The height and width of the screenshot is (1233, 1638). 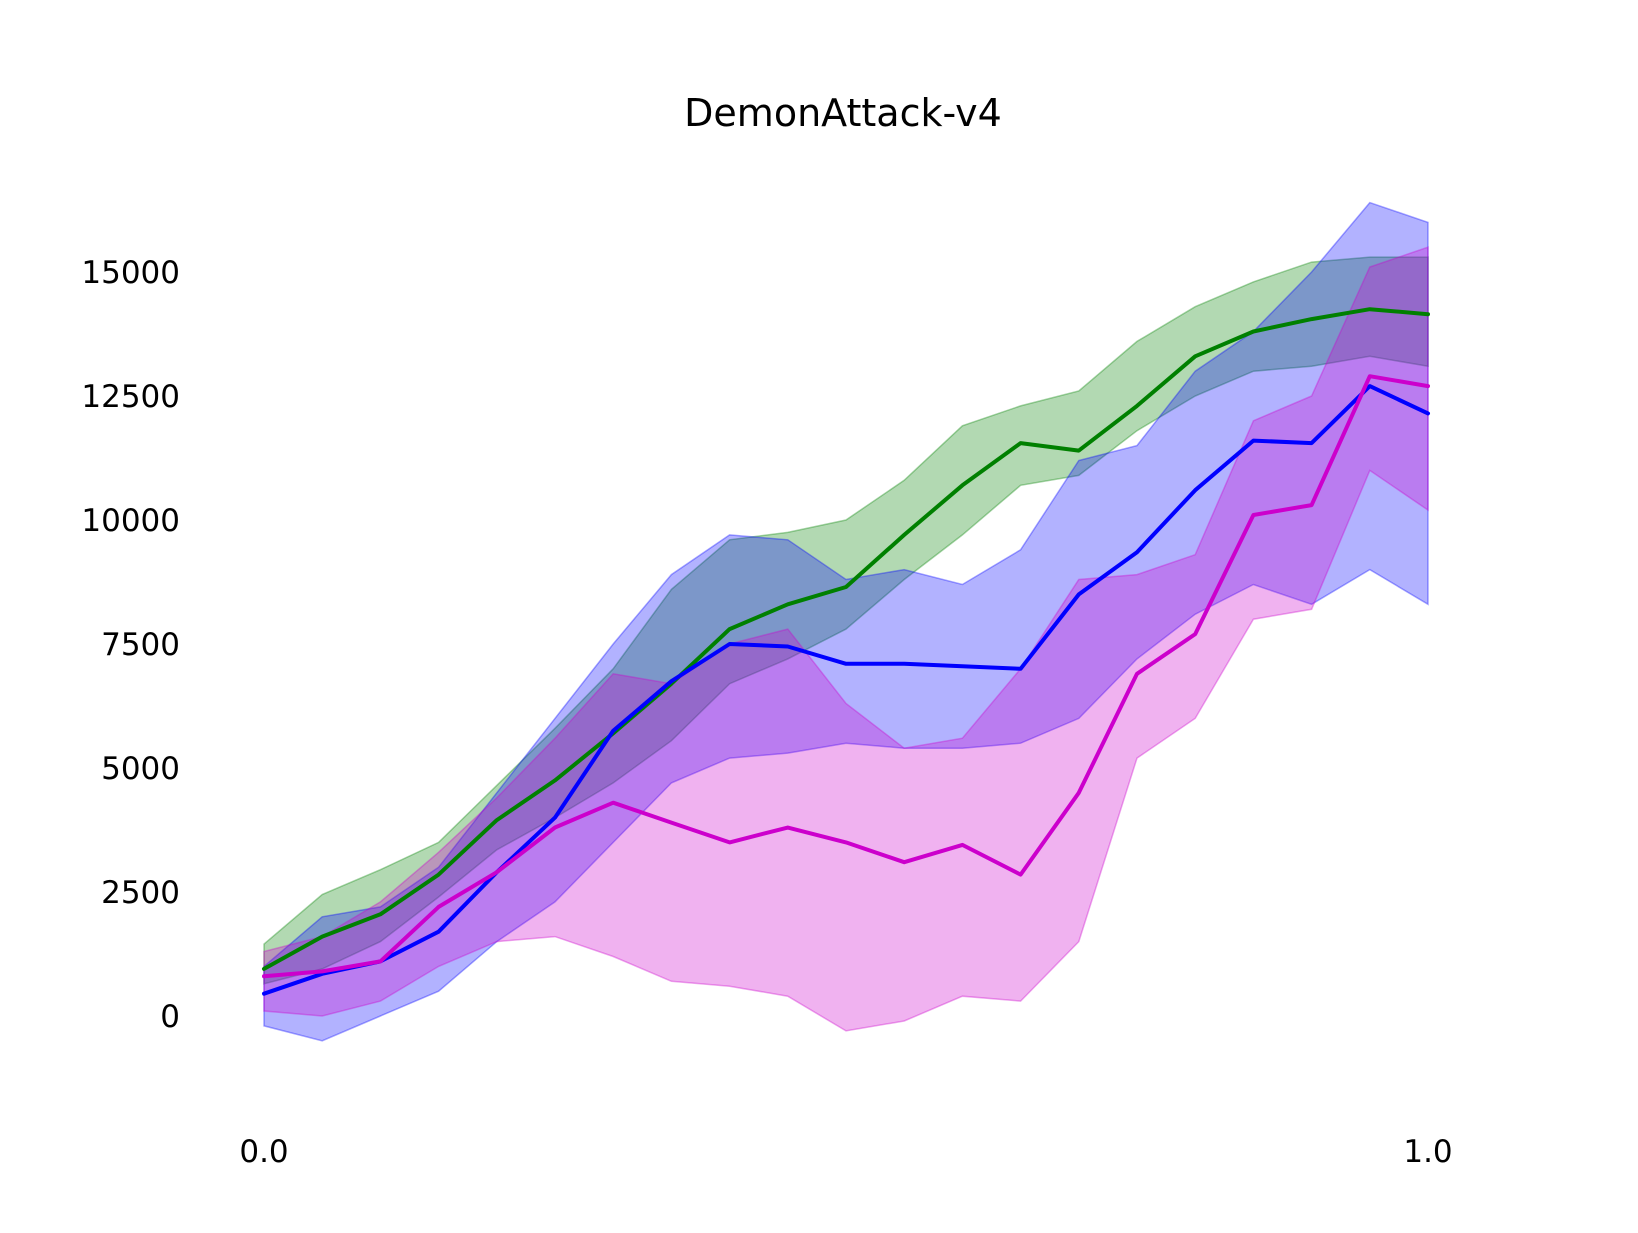 What do you see at coordinates (140, 645) in the screenshot?
I see `y-tick-label: 7500` at bounding box center [140, 645].